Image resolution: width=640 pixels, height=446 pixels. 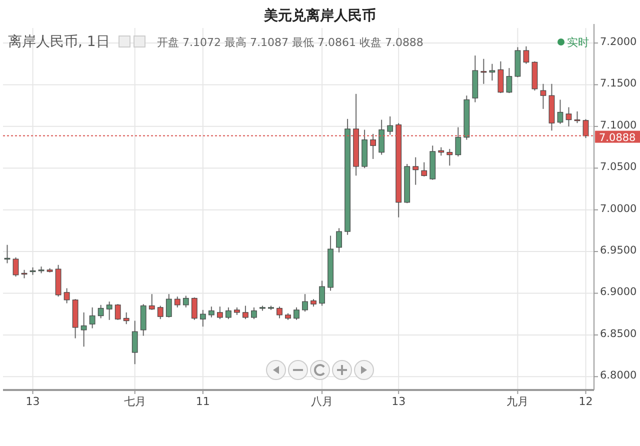 What do you see at coordinates (618, 84) in the screenshot?
I see `y-tick-label: 7.1500` at bounding box center [618, 84].